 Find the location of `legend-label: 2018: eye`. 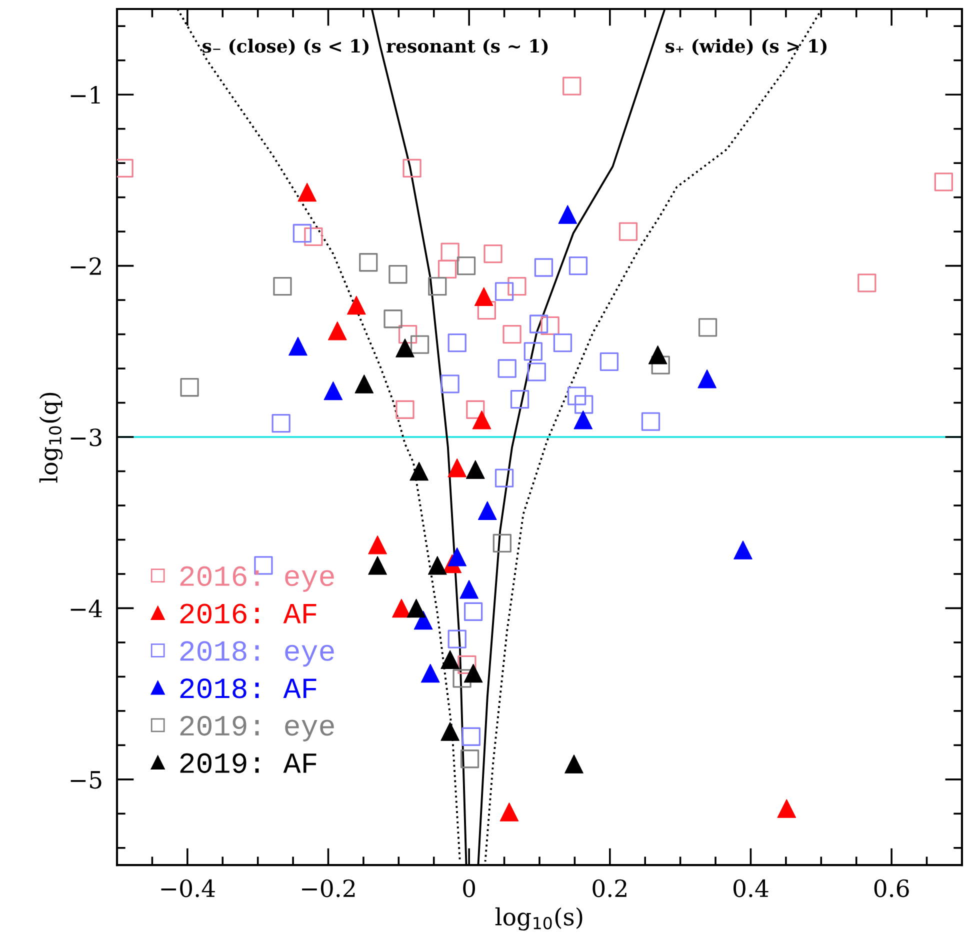

legend-label: 2018: eye is located at coordinates (257, 654).